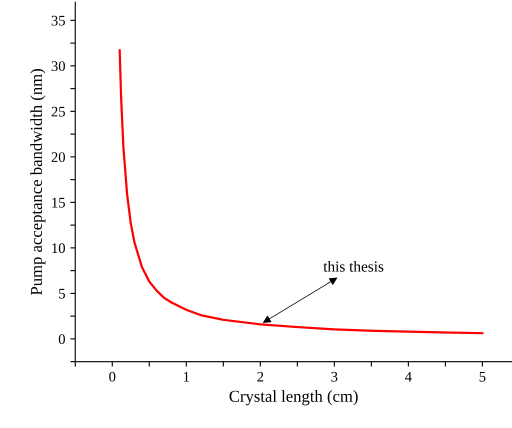 This screenshot has width=512, height=428. I want to click on y-tick-label: 15, so click(58, 203).